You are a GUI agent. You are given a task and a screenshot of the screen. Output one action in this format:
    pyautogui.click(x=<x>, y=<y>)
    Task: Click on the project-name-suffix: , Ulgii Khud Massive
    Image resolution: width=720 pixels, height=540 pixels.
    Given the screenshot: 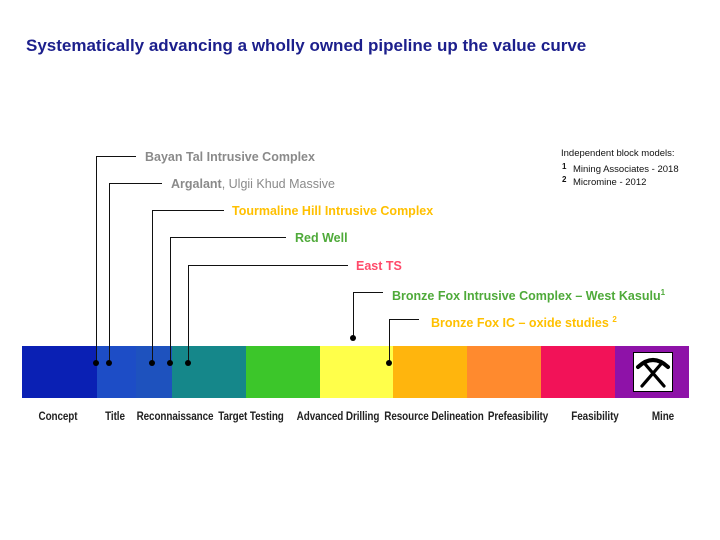 What is the action you would take?
    pyautogui.click(x=278, y=184)
    